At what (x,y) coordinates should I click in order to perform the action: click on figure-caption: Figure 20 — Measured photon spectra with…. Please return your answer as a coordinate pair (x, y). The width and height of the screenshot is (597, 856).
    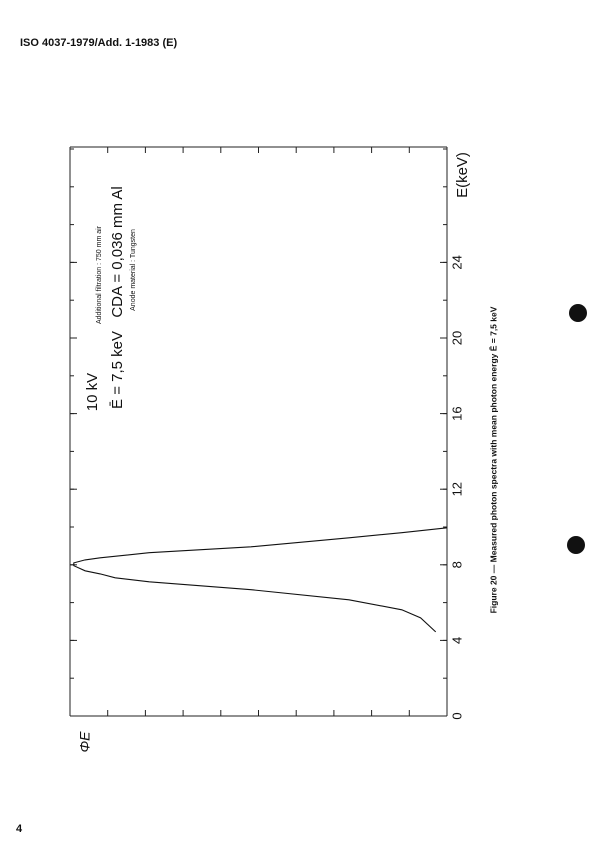
    Looking at the image, I should click on (493, 459).